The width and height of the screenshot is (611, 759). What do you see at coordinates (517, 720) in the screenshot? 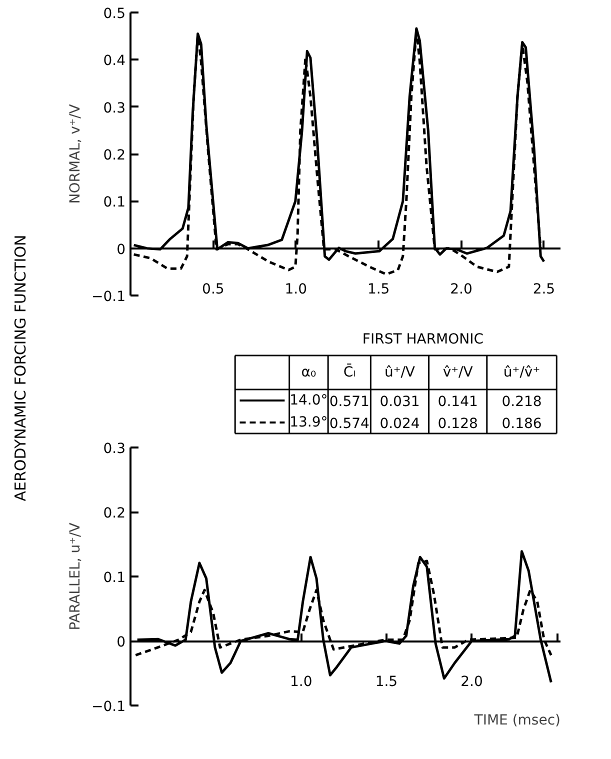
I see `x-axis-title: TIME (msec)` at bounding box center [517, 720].